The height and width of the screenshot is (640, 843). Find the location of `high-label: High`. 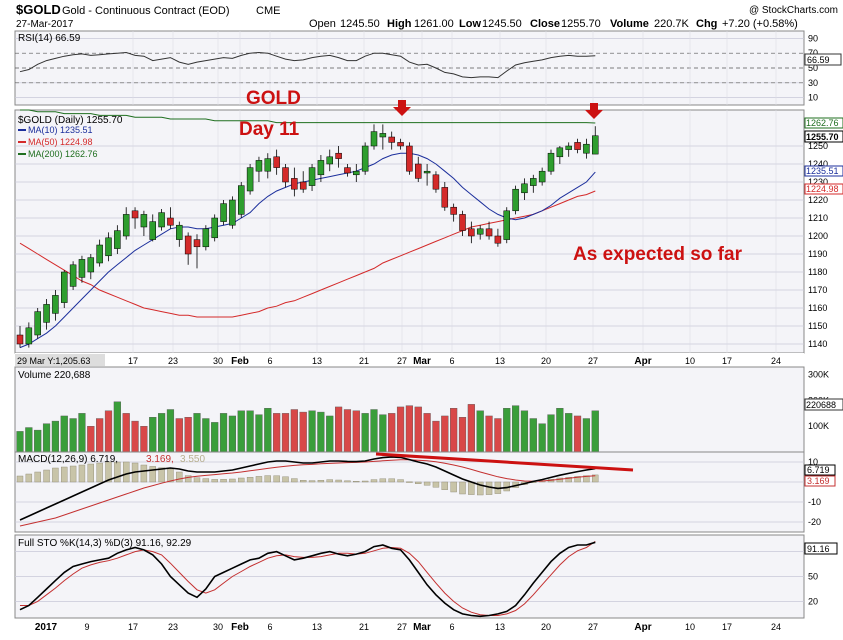

high-label: High is located at coordinates (399, 24).